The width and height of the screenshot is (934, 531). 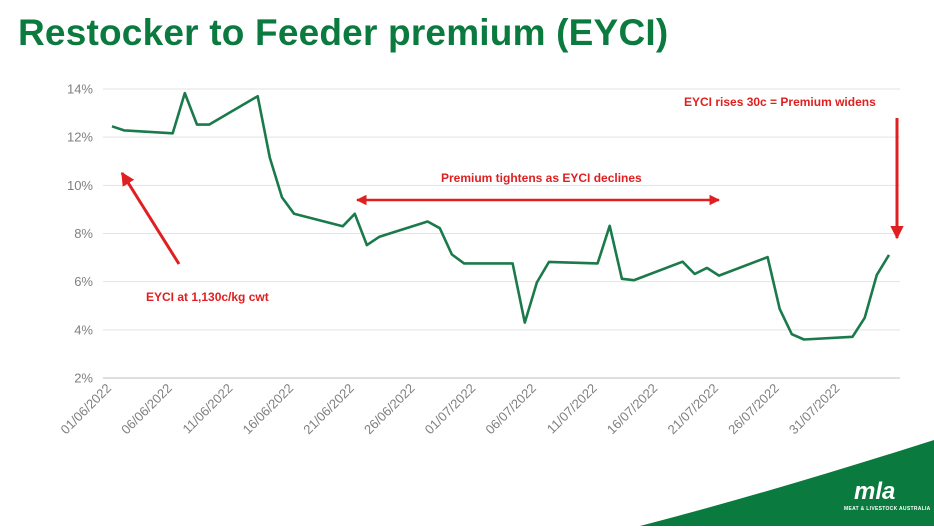 What do you see at coordinates (541, 178) in the screenshot?
I see `annotation-premium-tightens: Premium tightens as EYCI declines` at bounding box center [541, 178].